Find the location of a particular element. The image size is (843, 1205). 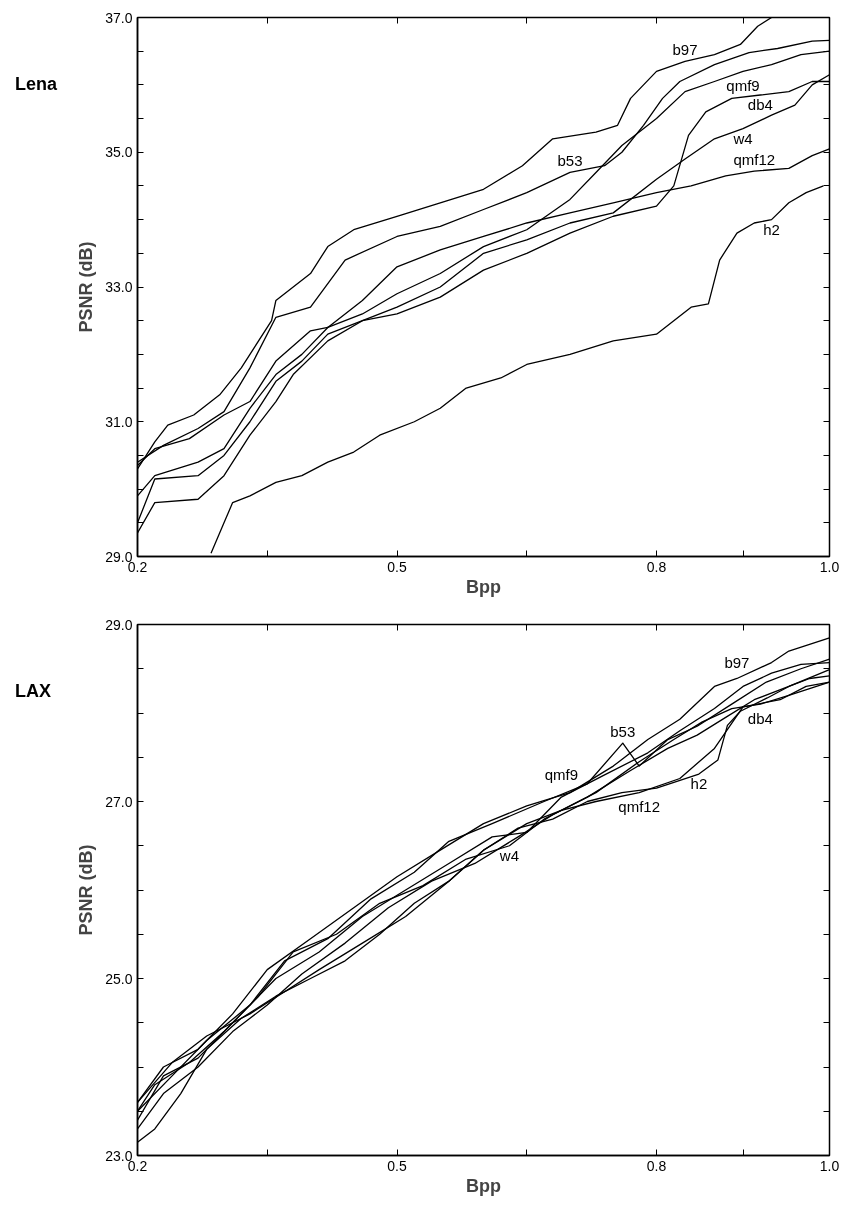

text: Lena is located at coordinates (36, 84).